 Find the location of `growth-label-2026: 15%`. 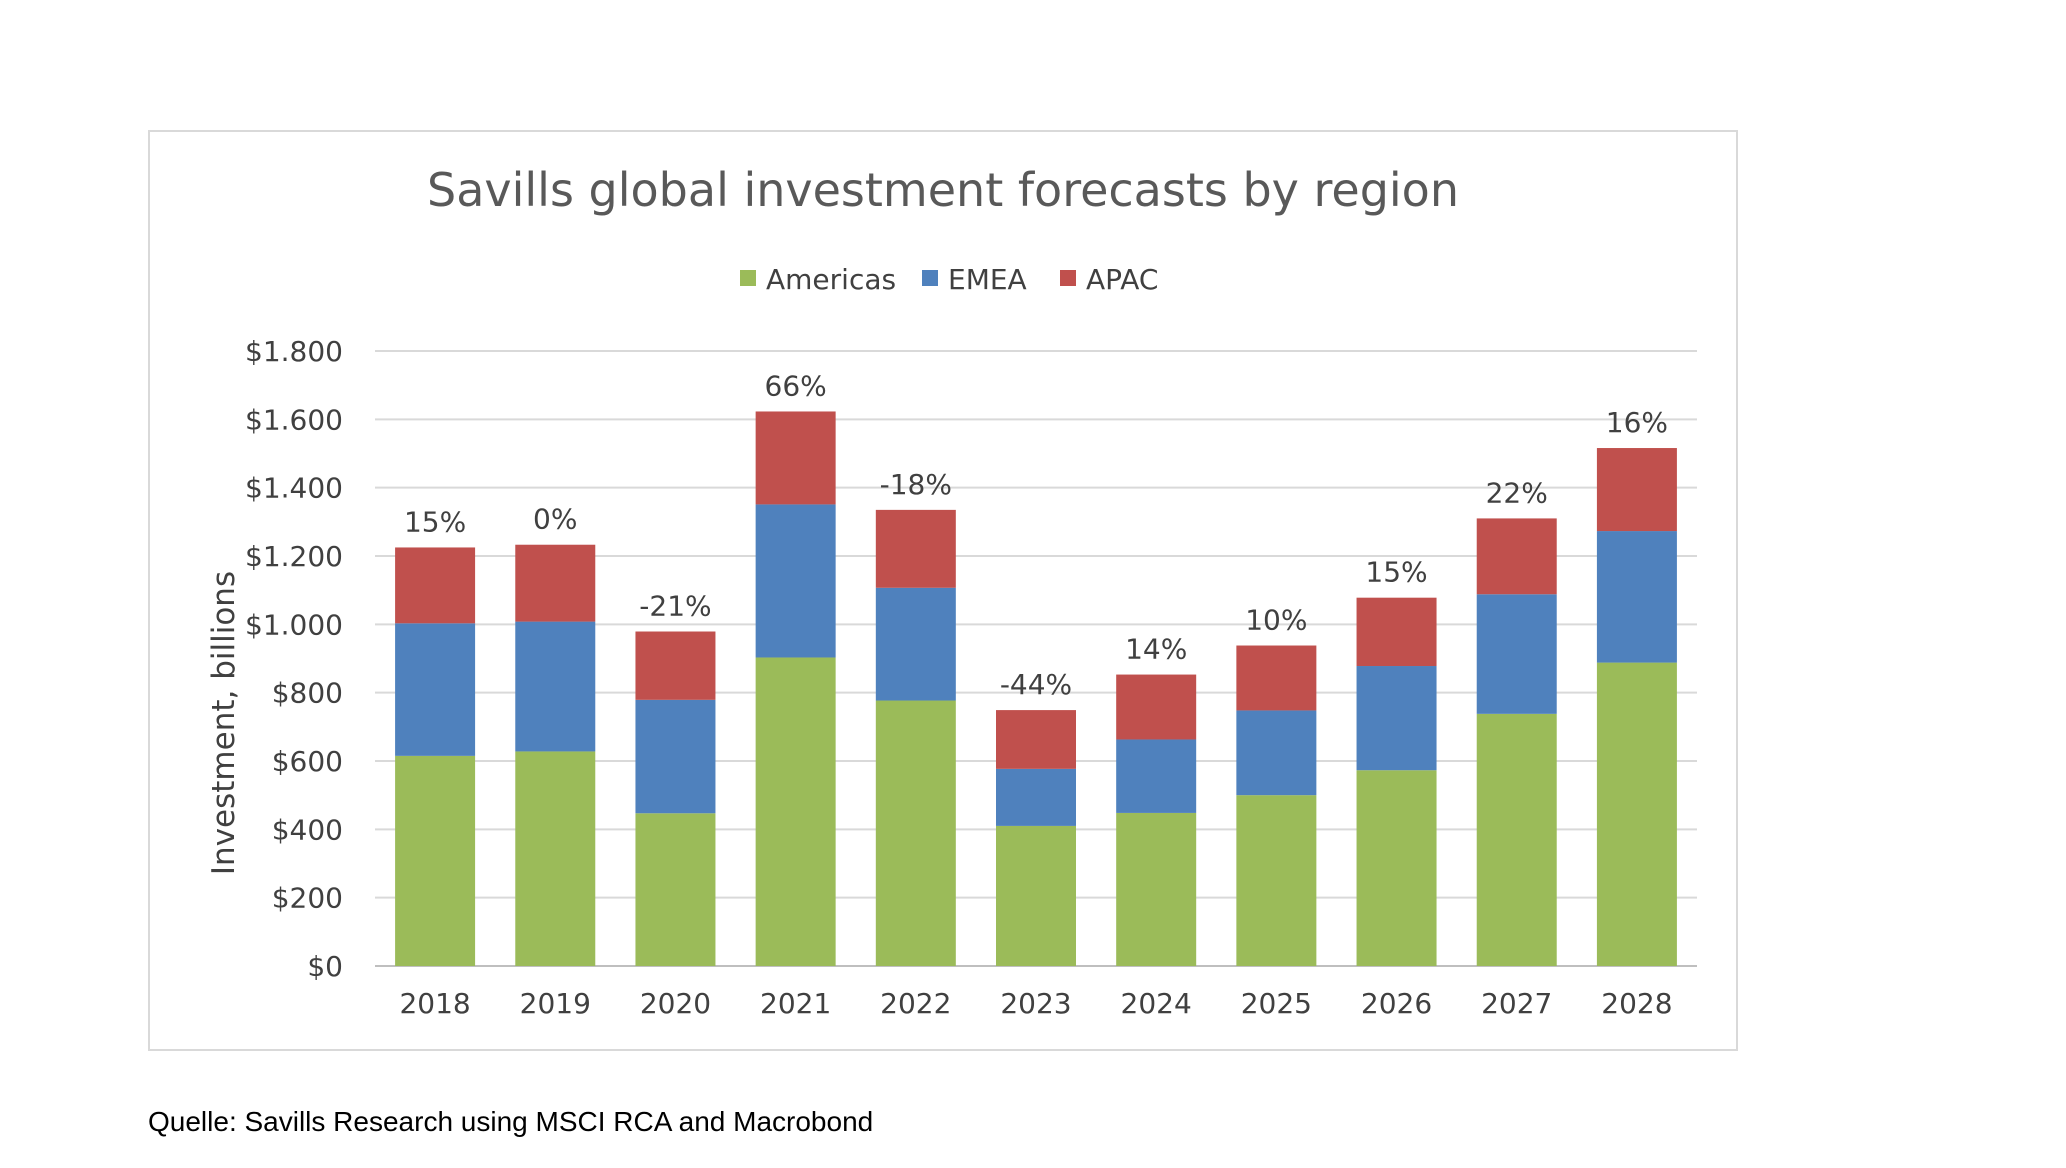

growth-label-2026: 15% is located at coordinates (1396, 572).